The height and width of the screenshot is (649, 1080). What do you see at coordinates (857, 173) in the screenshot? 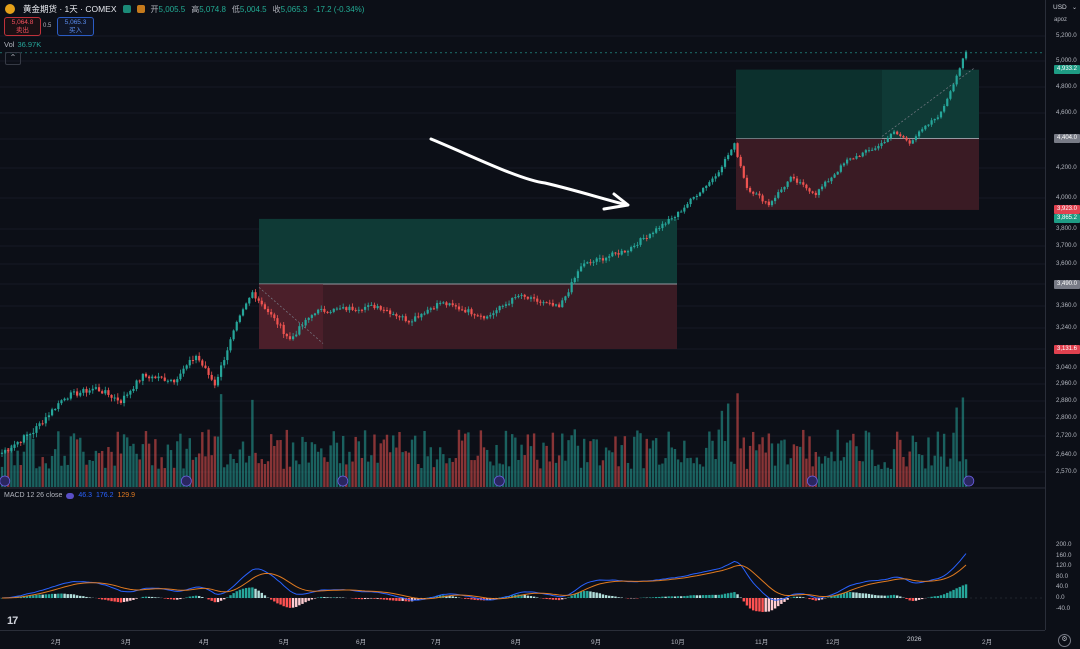
I see `stop-zone` at bounding box center [857, 173].